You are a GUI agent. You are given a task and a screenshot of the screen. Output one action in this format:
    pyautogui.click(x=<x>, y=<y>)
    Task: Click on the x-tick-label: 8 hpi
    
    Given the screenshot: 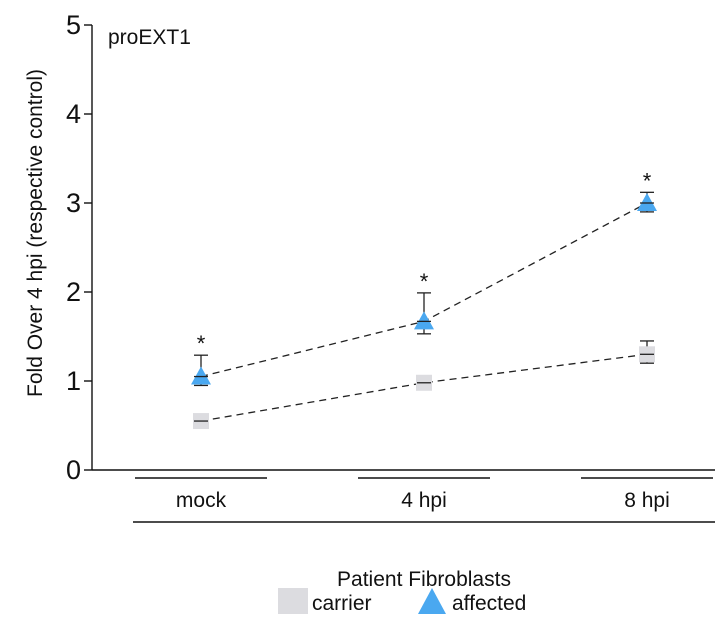 What is the action you would take?
    pyautogui.click(x=647, y=500)
    